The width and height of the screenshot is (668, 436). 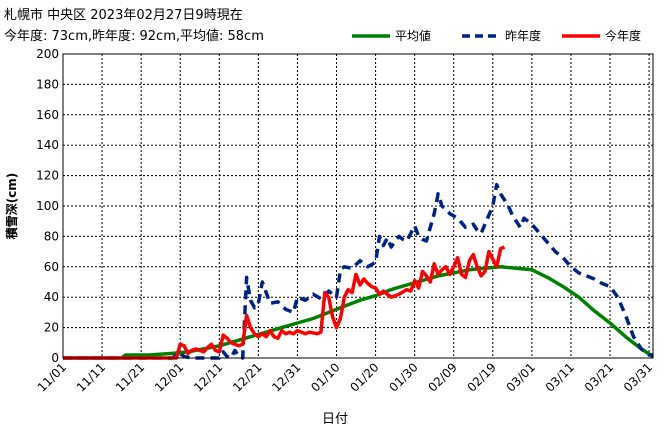 I want to click on x-tick-label: 12/11, so click(x=208, y=377).